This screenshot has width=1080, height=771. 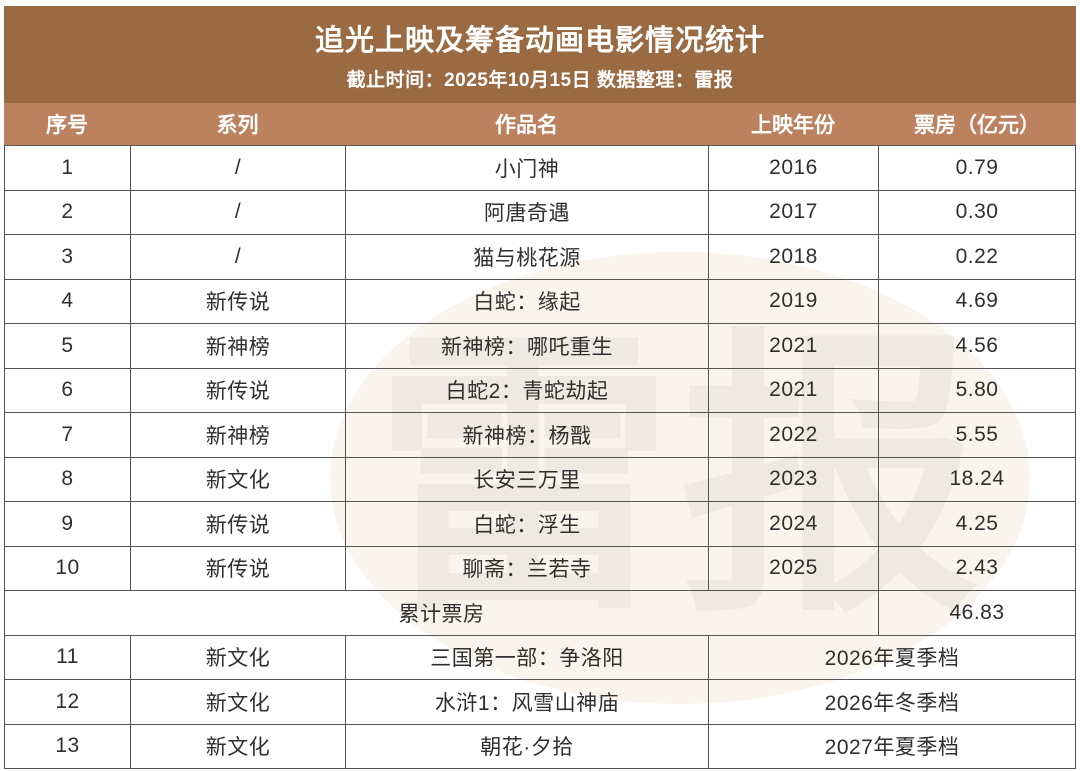 I want to click on cell-year: 2025, so click(x=794, y=568).